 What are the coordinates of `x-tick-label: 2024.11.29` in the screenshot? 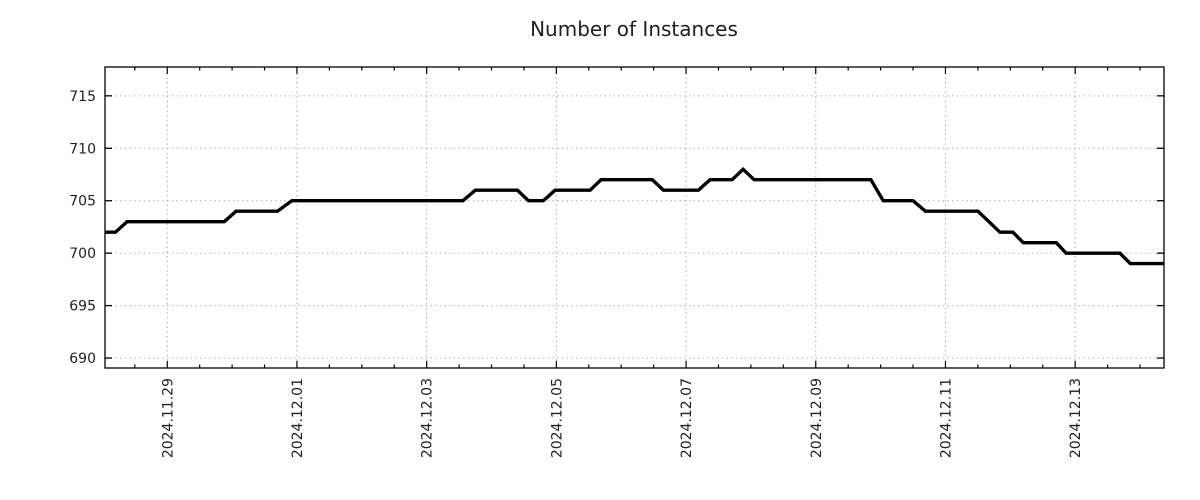 It's located at (168, 418).